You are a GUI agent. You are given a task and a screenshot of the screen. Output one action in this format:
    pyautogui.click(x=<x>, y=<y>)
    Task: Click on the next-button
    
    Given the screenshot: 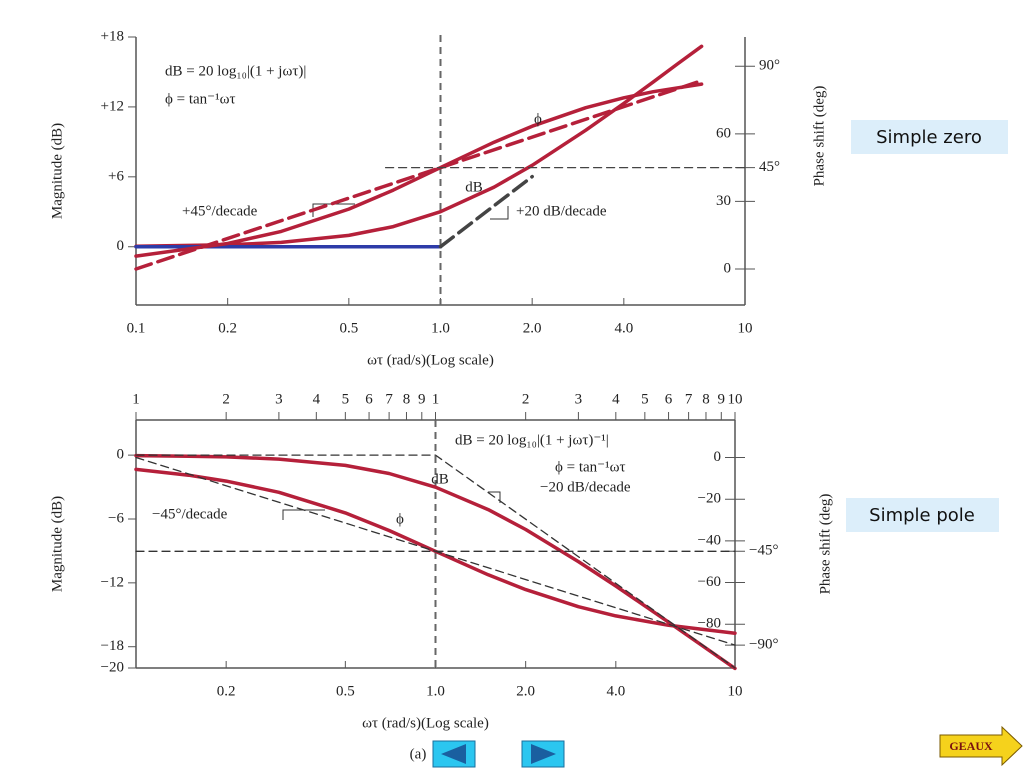 What is the action you would take?
    pyautogui.click(x=543, y=754)
    